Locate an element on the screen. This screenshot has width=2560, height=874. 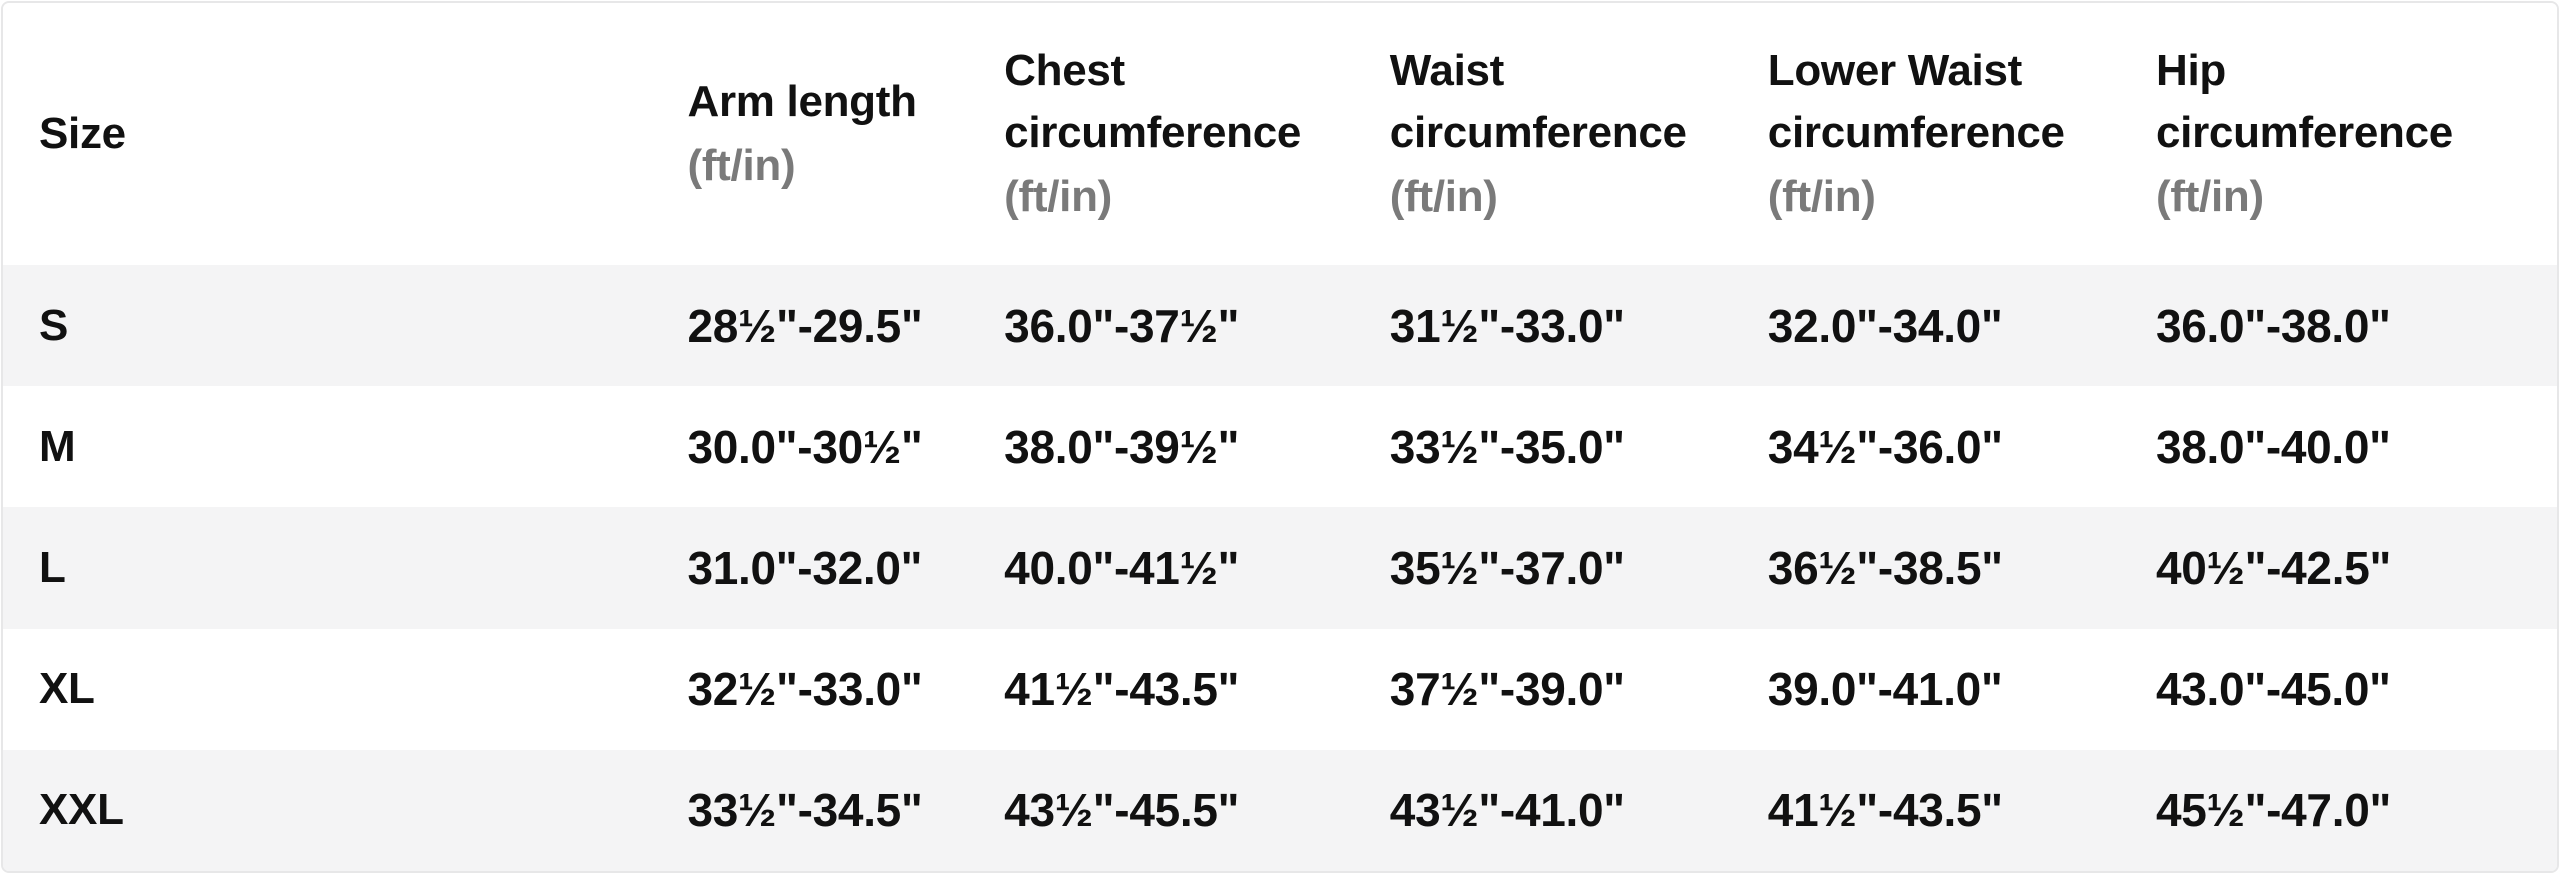
size-cell: M is located at coordinates (57, 446).